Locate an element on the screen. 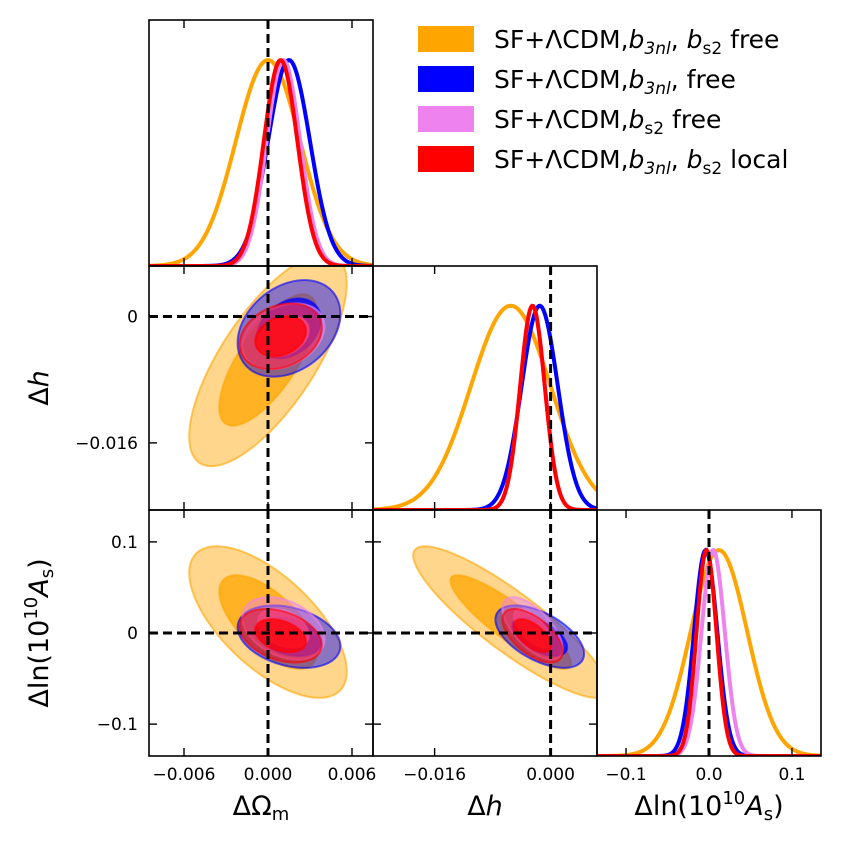 This screenshot has height=843, width=843. panel-marginal-h is located at coordinates (485, 388).